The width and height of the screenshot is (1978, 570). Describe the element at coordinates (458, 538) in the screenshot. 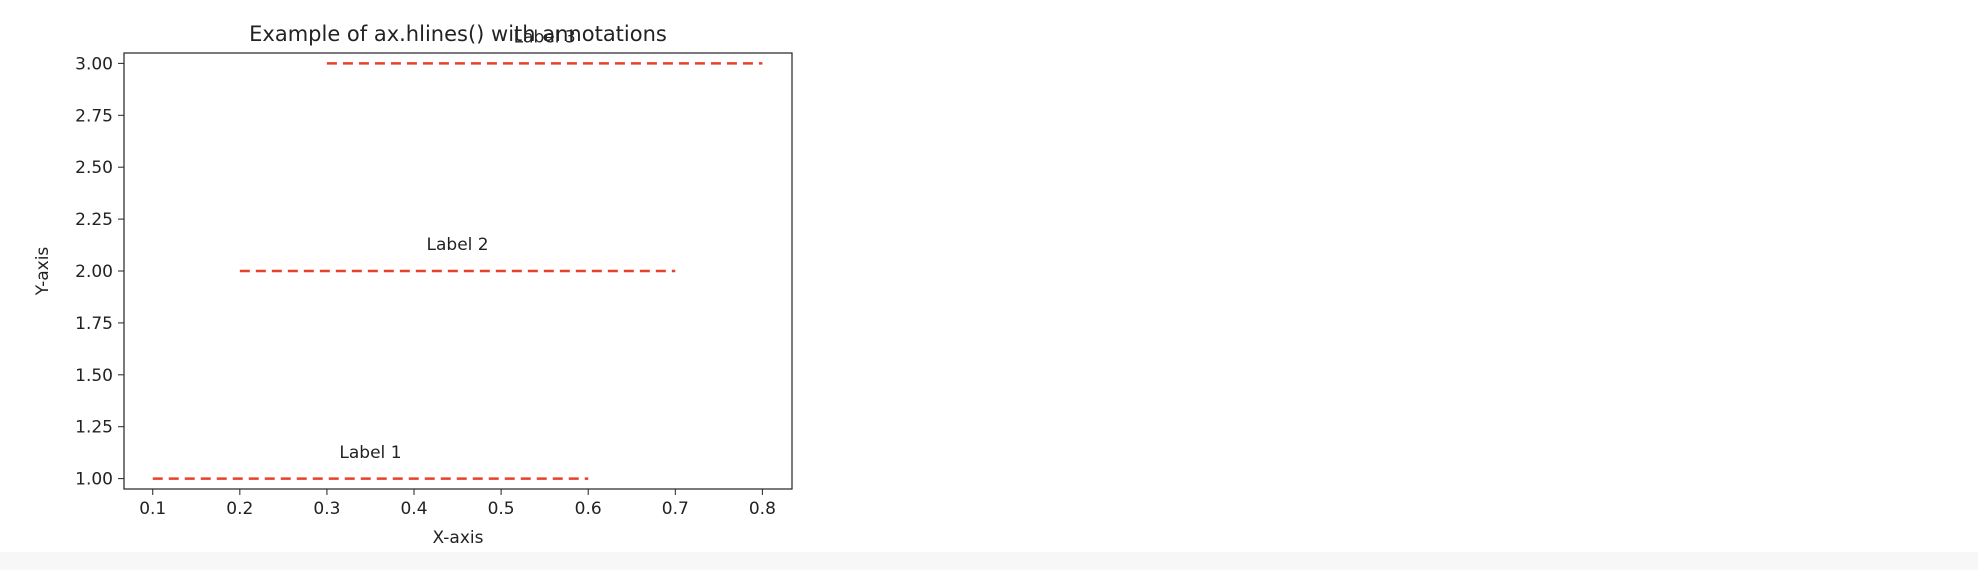

I see `x-axis-label: X-axis` at that location.